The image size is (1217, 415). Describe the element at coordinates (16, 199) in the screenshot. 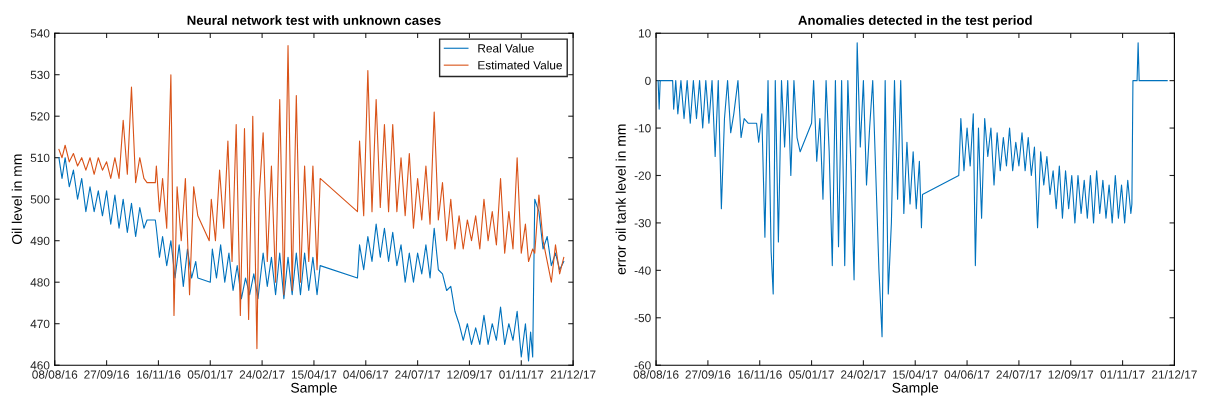

I see `y-axis-title: Oil level in mm` at that location.